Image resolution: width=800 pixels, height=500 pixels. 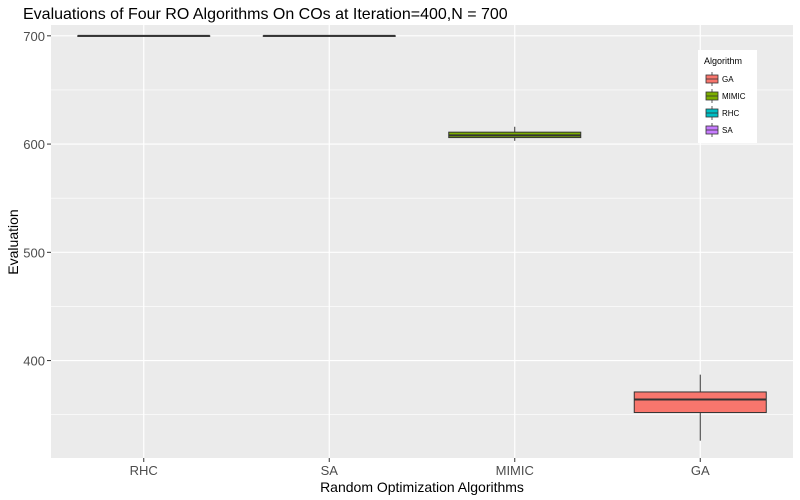 I want to click on y-tick-label: 700, so click(x=34, y=36).